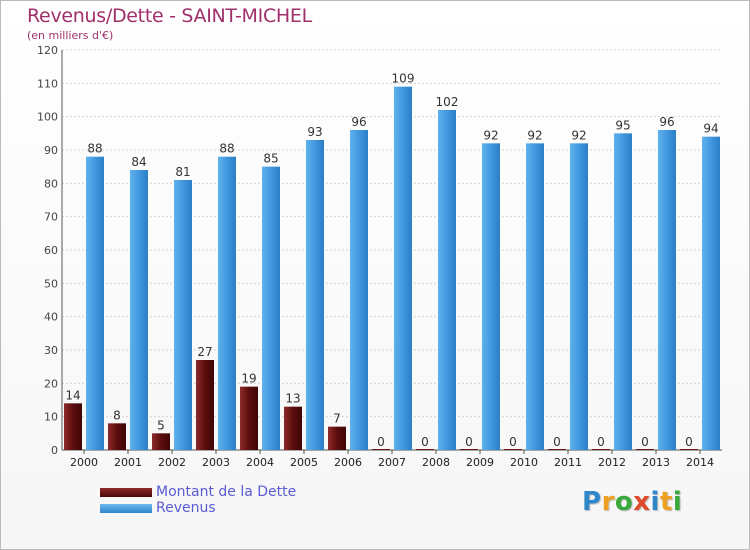 The width and height of the screenshot is (750, 550). What do you see at coordinates (72, 395) in the screenshot?
I see `data-label: 14` at bounding box center [72, 395].